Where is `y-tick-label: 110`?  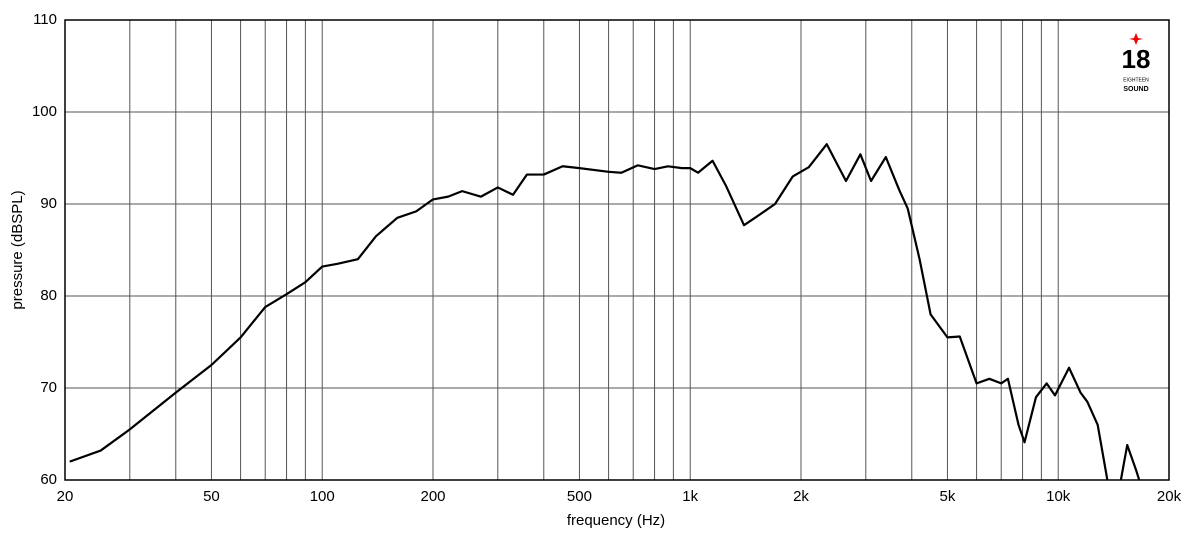
y-tick-label: 110 is located at coordinates (45, 19).